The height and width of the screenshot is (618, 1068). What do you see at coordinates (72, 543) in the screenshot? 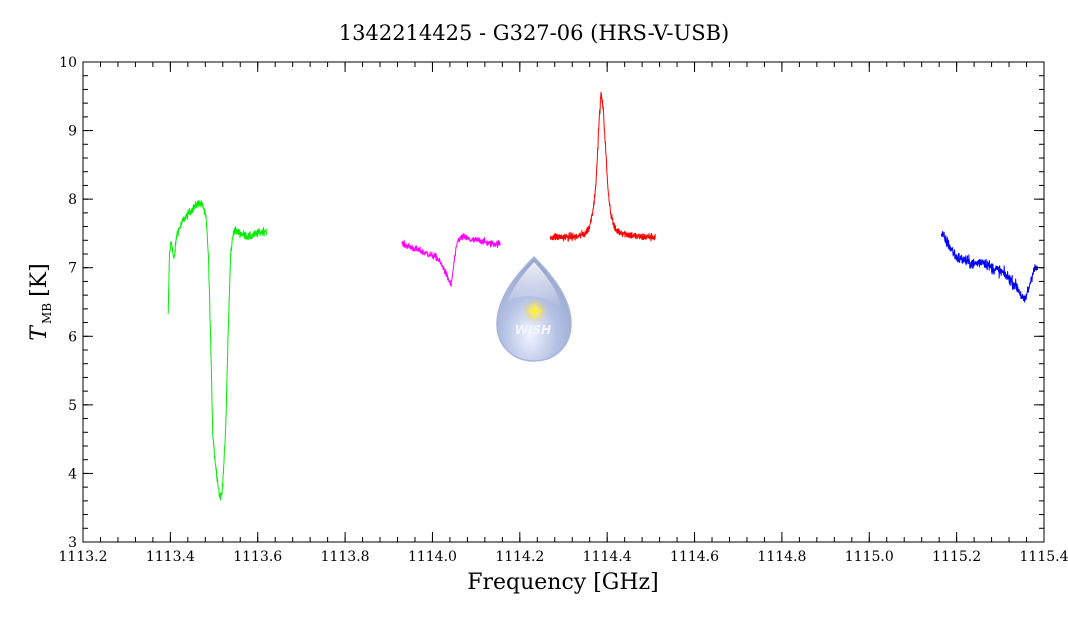
I see `y-tick-label: 3` at bounding box center [72, 543].